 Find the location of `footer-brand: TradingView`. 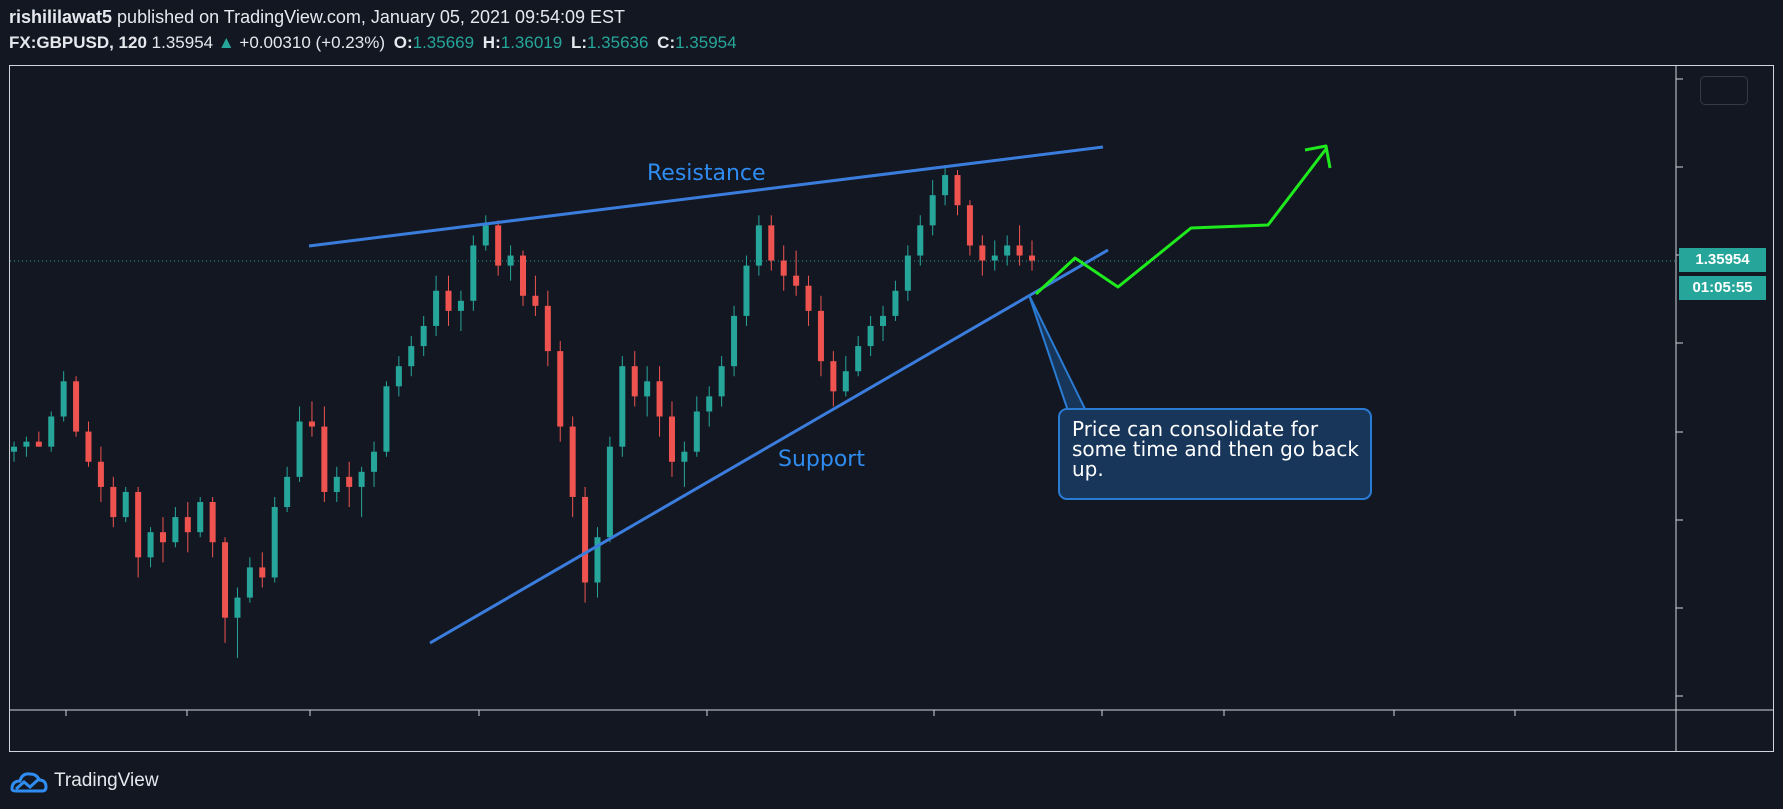

footer-brand: TradingView is located at coordinates (84, 781).